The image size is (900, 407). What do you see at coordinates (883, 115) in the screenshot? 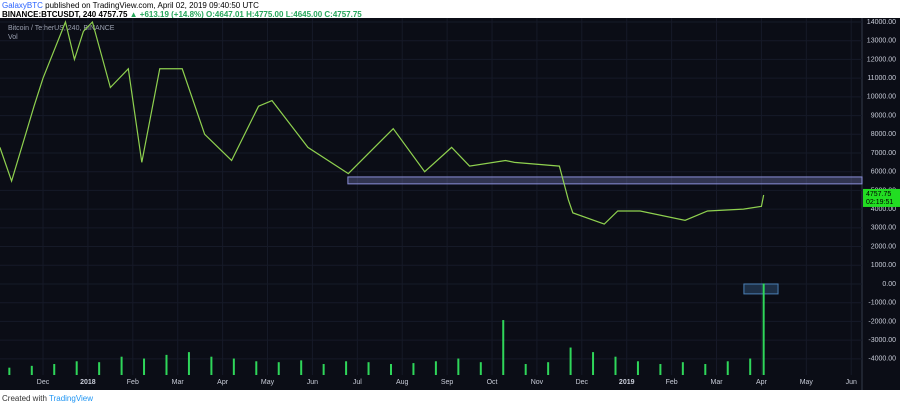
I see `y-tick-label: 9000.00` at bounding box center [883, 115].